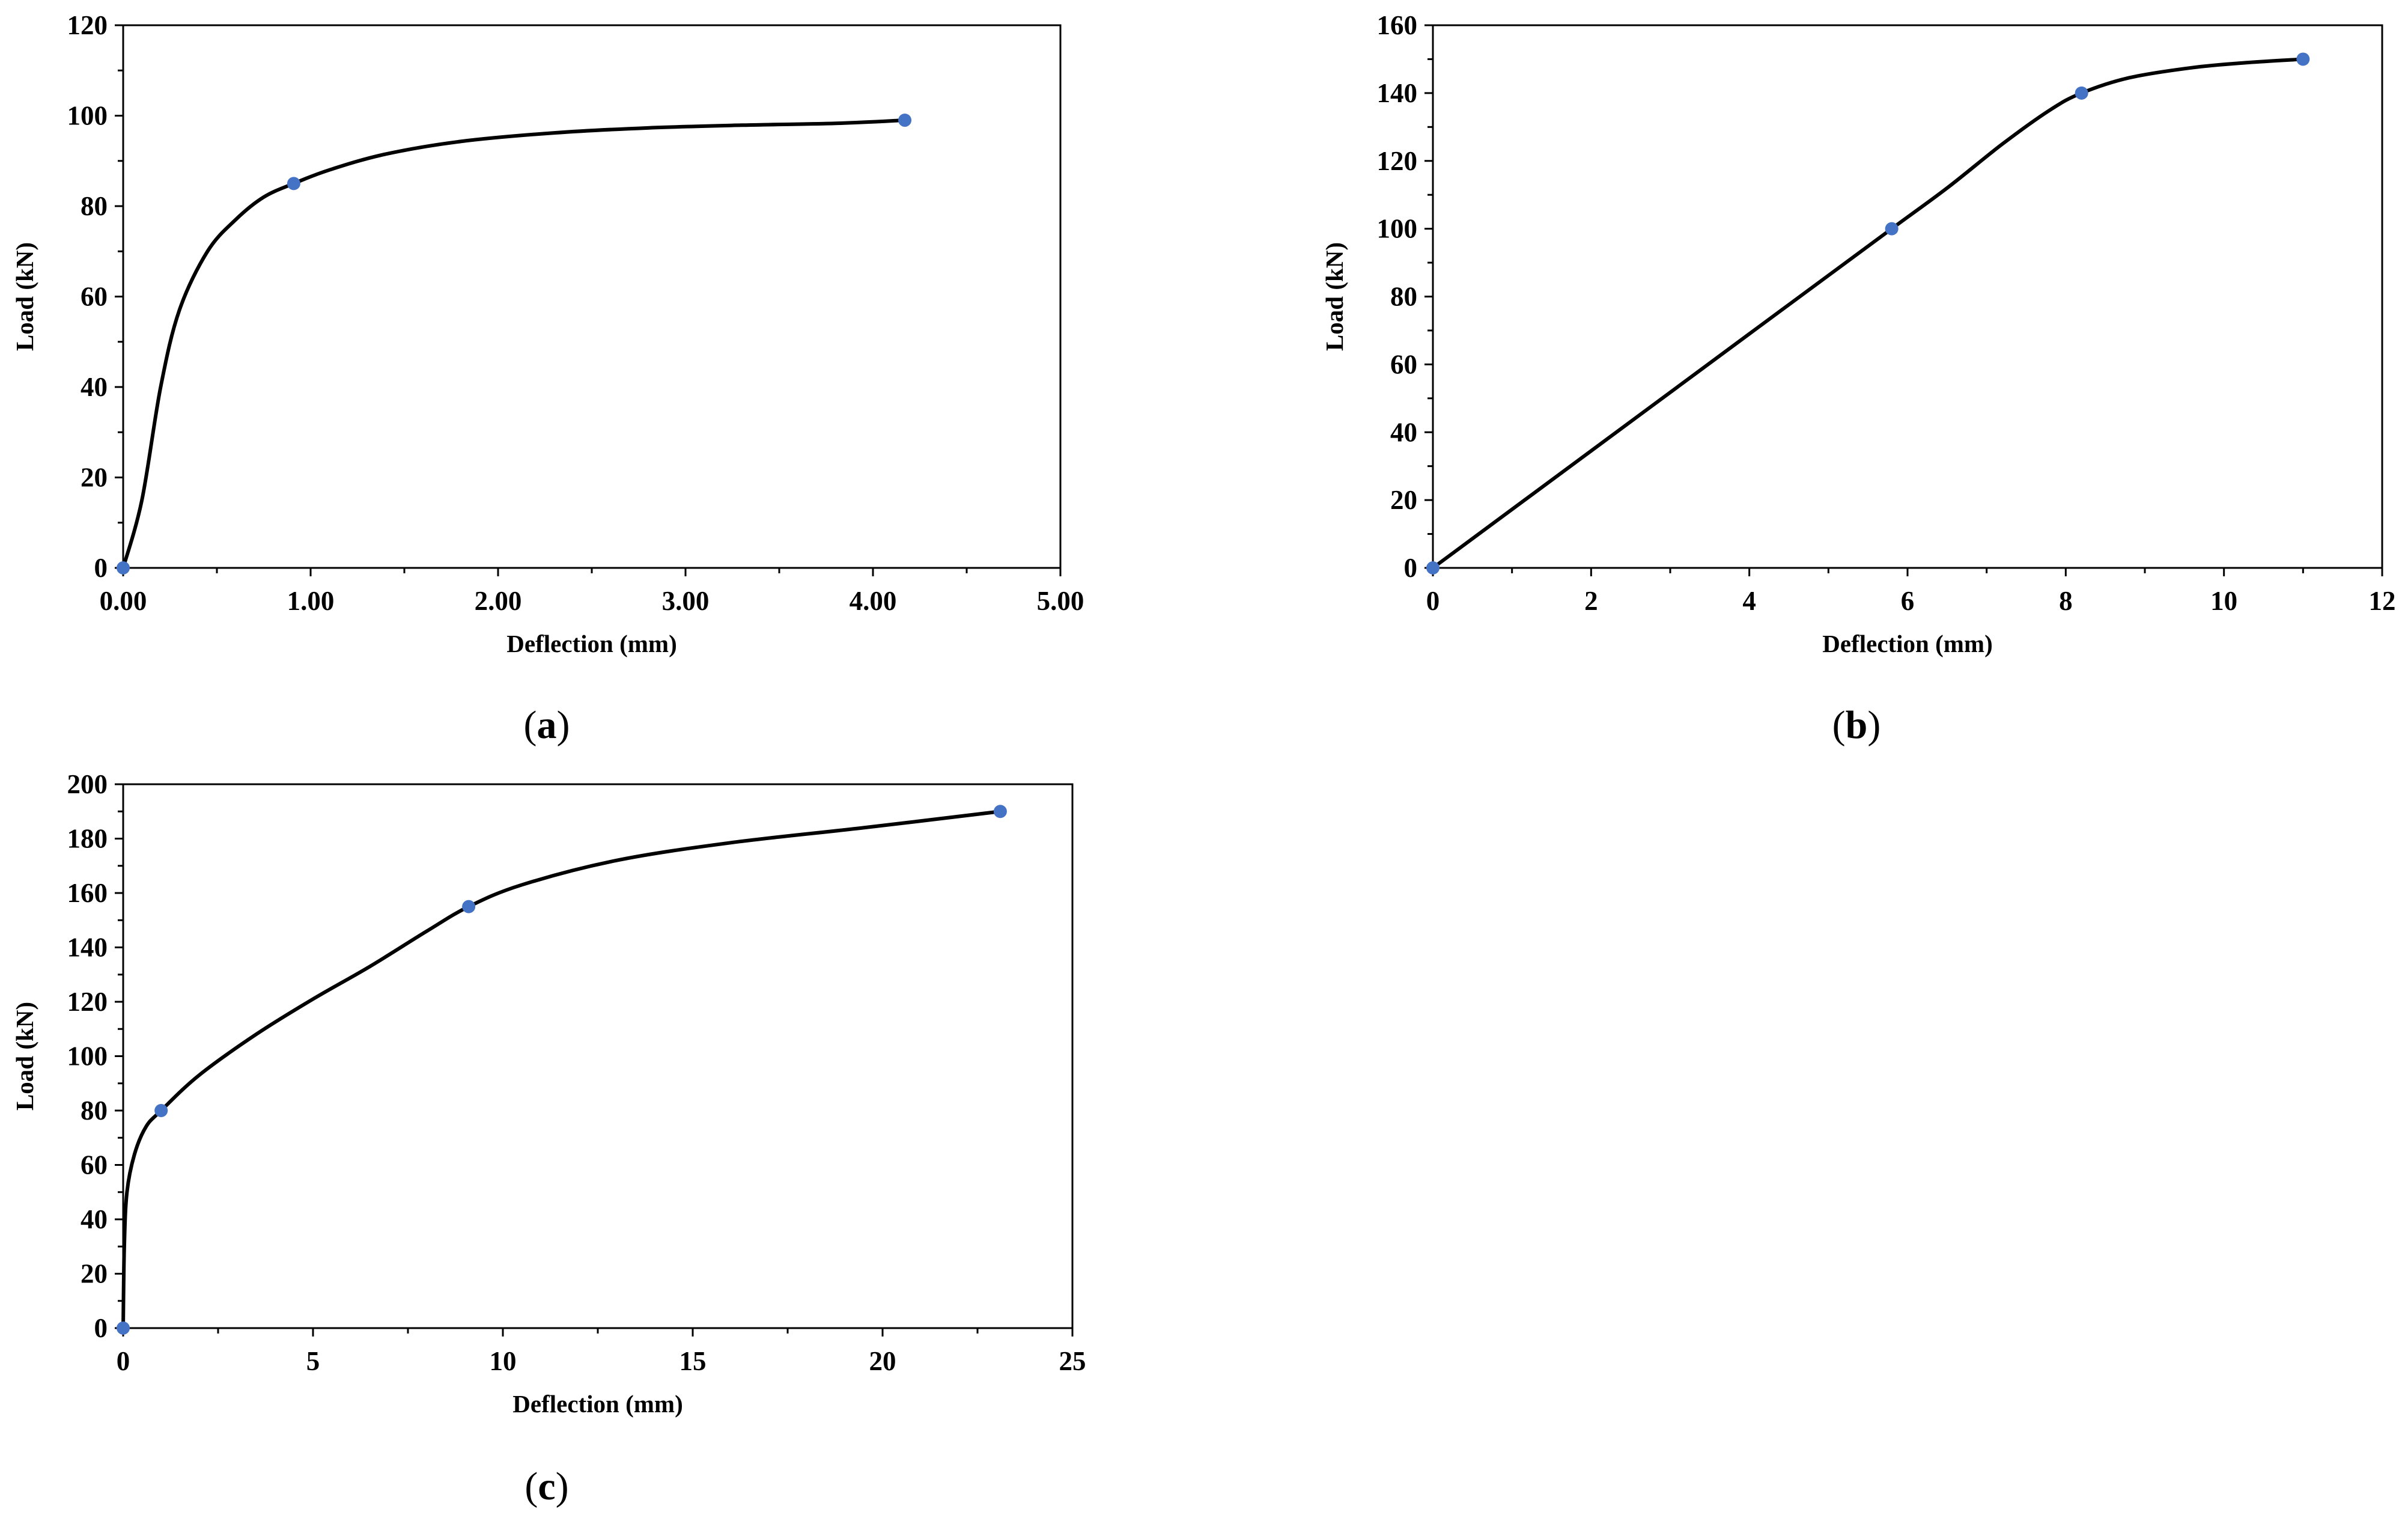  What do you see at coordinates (123, 1361) in the screenshot?
I see `x-tick-label-c: 0` at bounding box center [123, 1361].